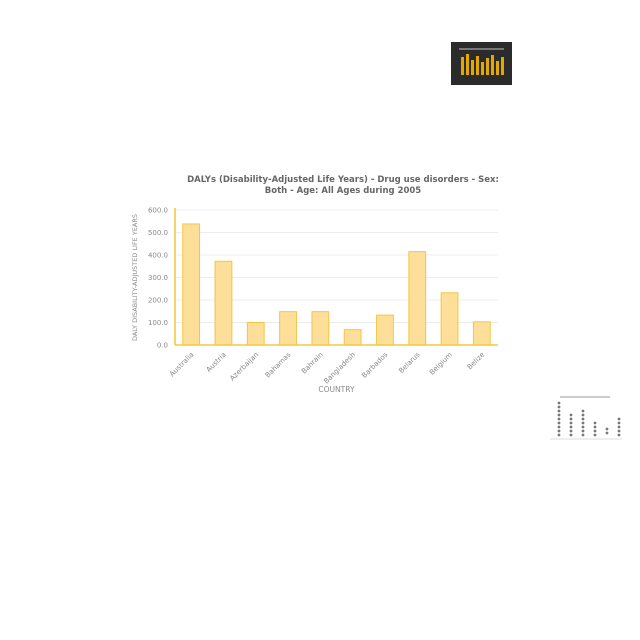 The width and height of the screenshot is (640, 640). What do you see at coordinates (135, 277) in the screenshot?
I see `y-axis-title: DALY DISABILITY-ADJUSTED LIFE YEARS` at bounding box center [135, 277].